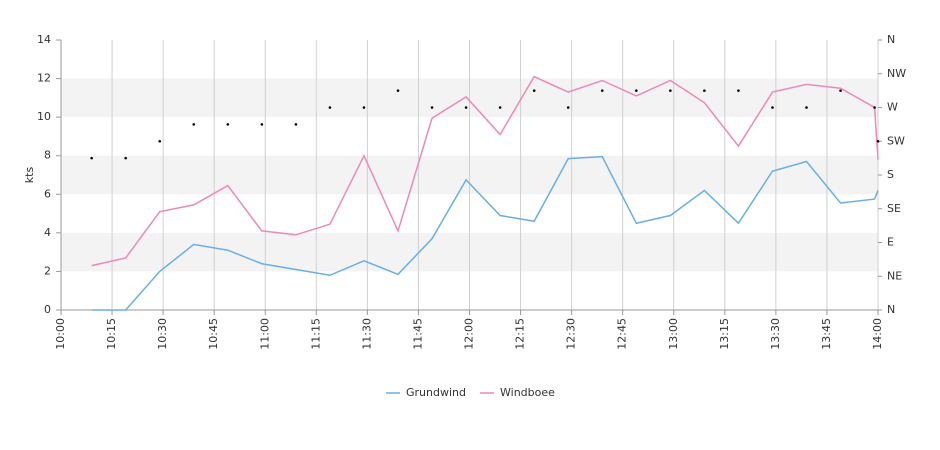 The width and height of the screenshot is (940, 450). Describe the element at coordinates (520, 334) in the screenshot. I see `x-tick-label: 12:15` at that location.